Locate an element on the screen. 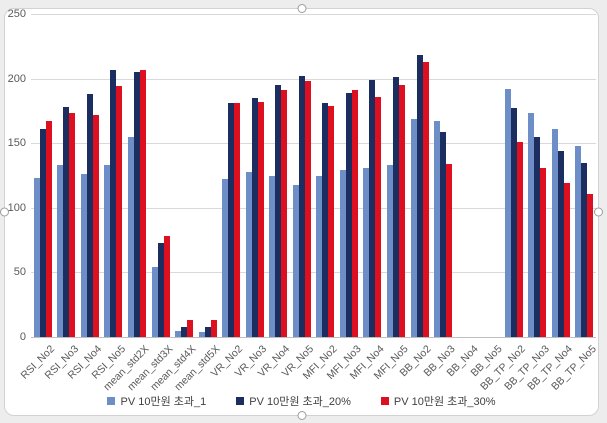 This screenshot has width=607, height=423. bar-group-BB_No2 is located at coordinates (420, 175).